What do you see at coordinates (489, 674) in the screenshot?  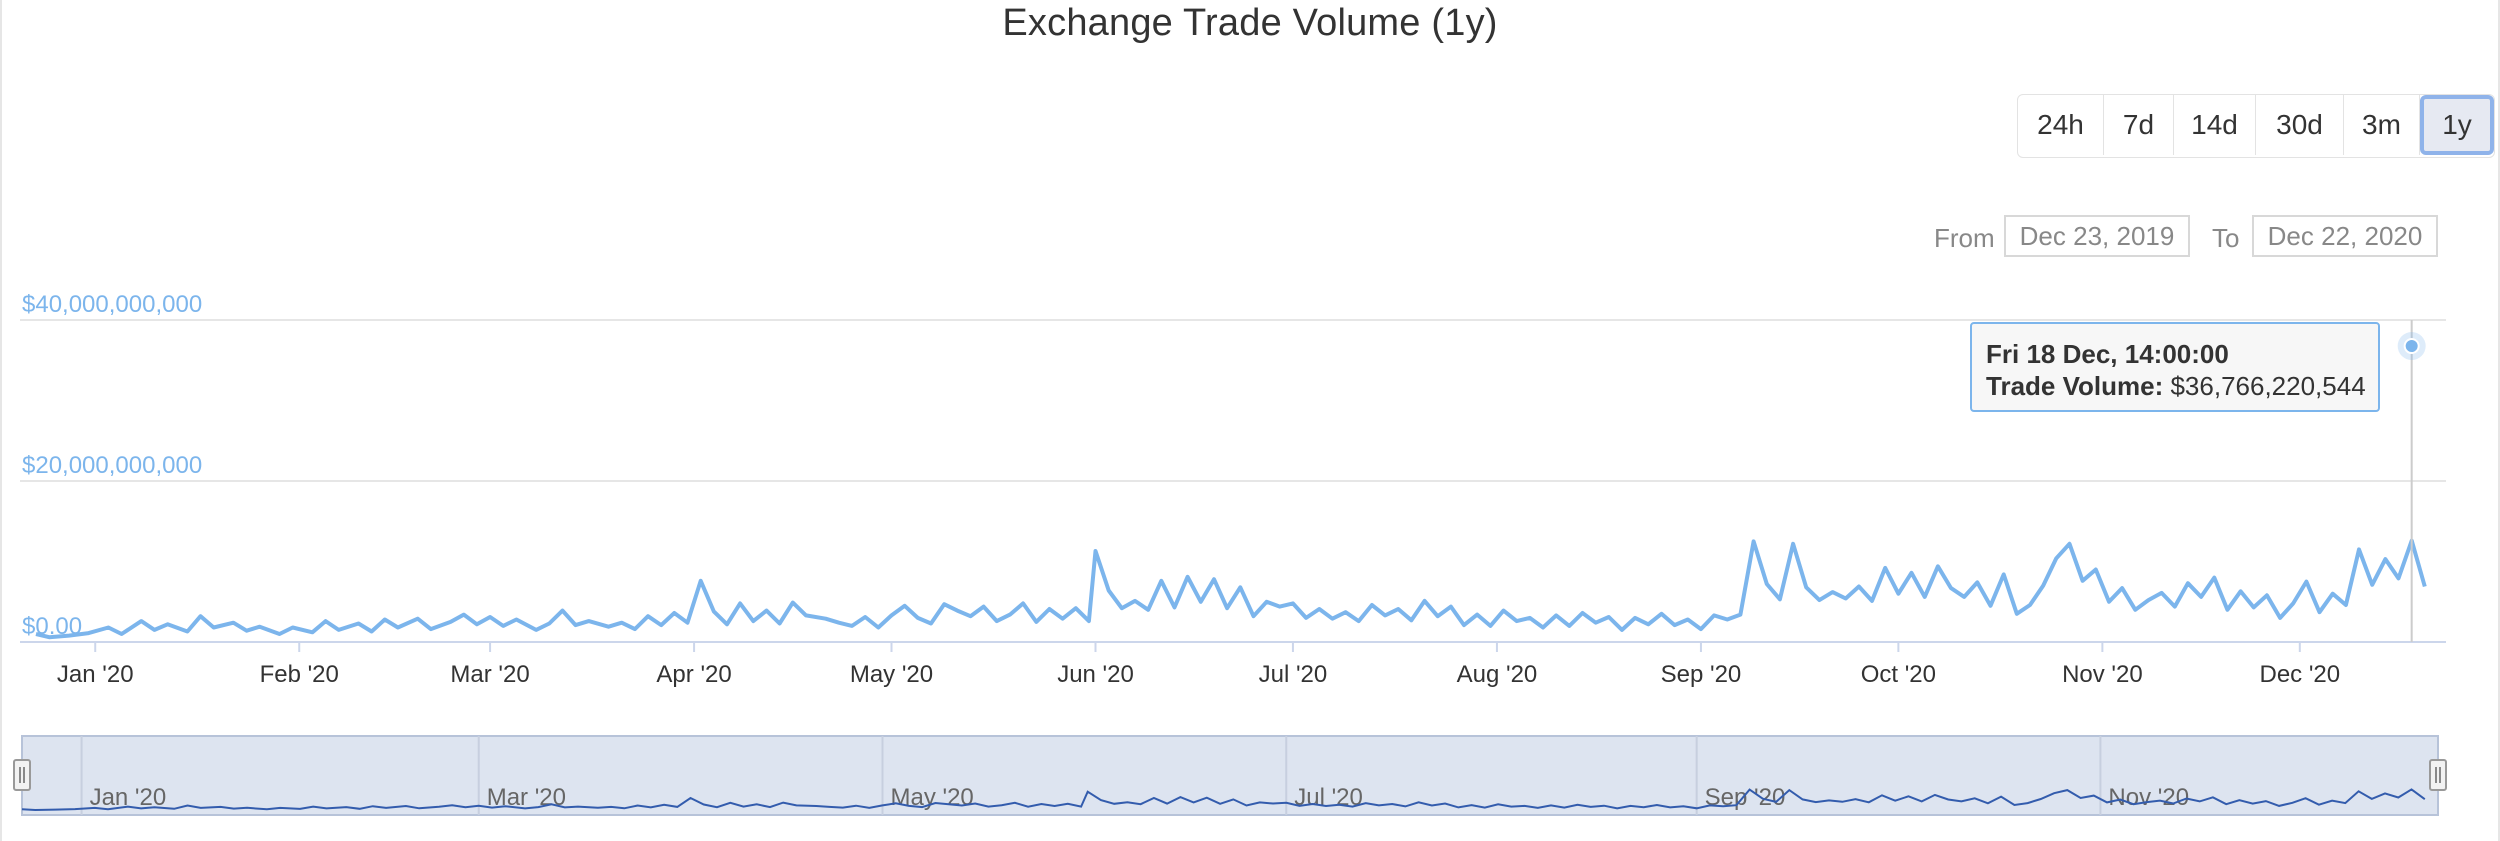 I see `x-tick-label: Mar '20` at bounding box center [489, 674].